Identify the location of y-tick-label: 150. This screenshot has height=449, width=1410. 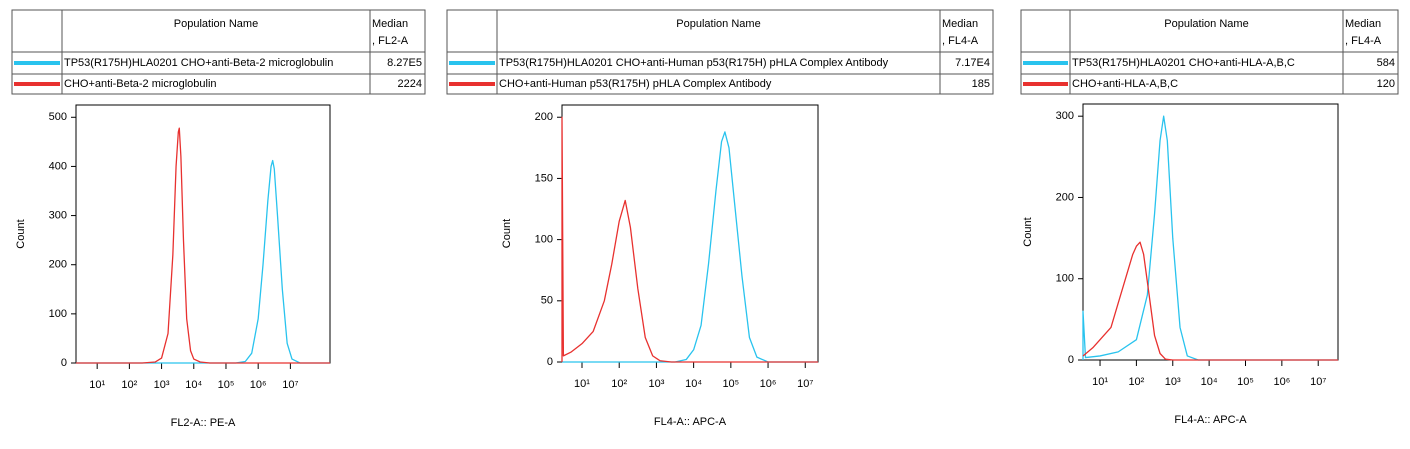
(544, 178).